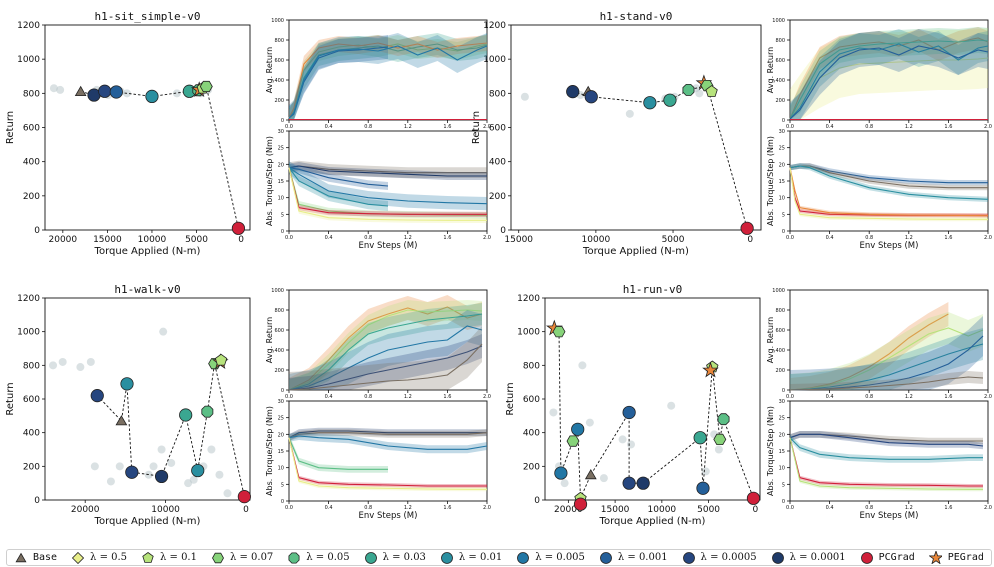 The width and height of the screenshot is (994, 567). Describe the element at coordinates (782, 149) in the screenshot. I see `y-tick-label: 25` at that location.